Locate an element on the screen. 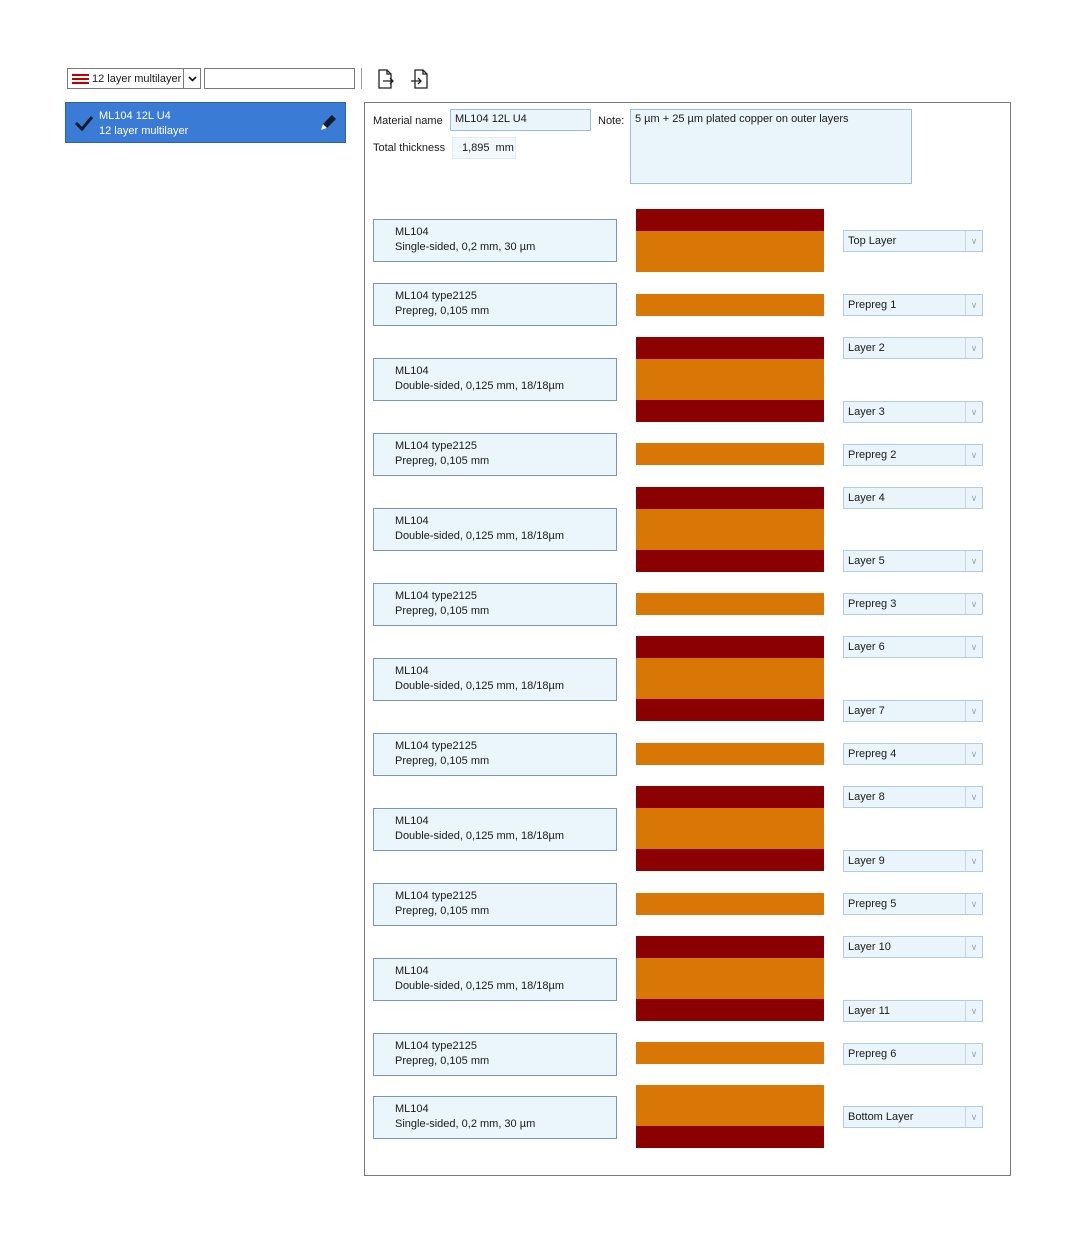  chevron-down-icon is located at coordinates (191, 78).